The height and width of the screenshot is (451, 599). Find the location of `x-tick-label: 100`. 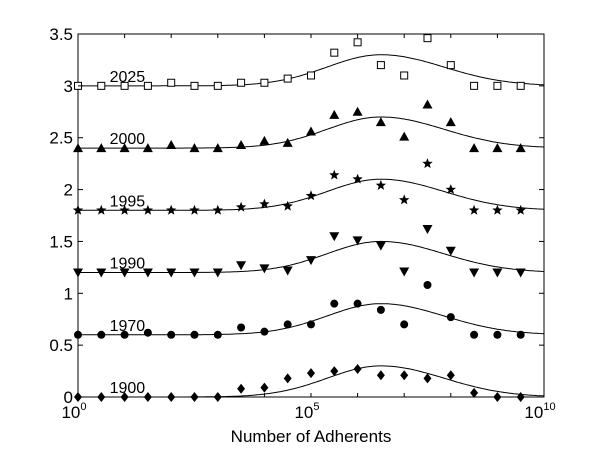

x-tick-label: 100 is located at coordinates (73, 411).